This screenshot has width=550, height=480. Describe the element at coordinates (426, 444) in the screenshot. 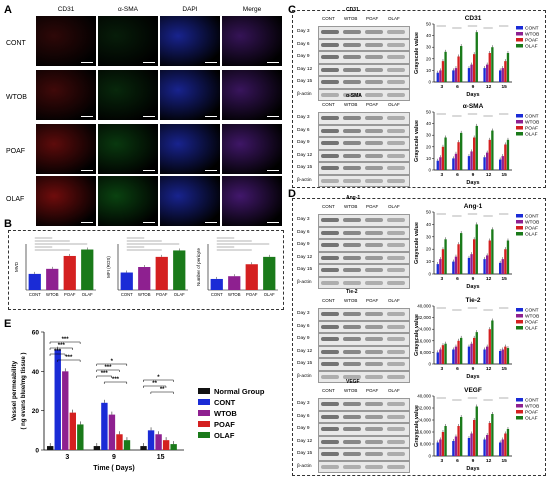

I see `y-tick-label: 8,000` at that location.